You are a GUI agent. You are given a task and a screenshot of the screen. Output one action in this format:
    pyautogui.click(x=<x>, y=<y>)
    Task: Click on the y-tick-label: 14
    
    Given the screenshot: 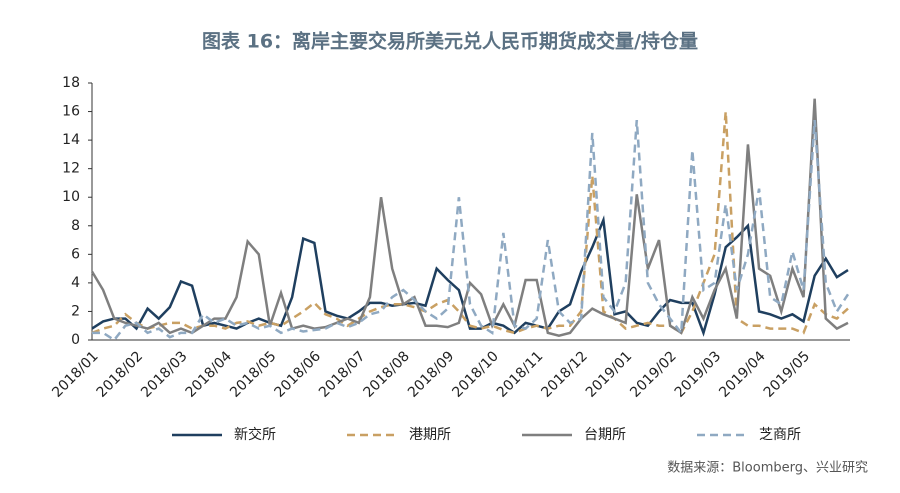 What is the action you would take?
    pyautogui.click(x=71, y=140)
    